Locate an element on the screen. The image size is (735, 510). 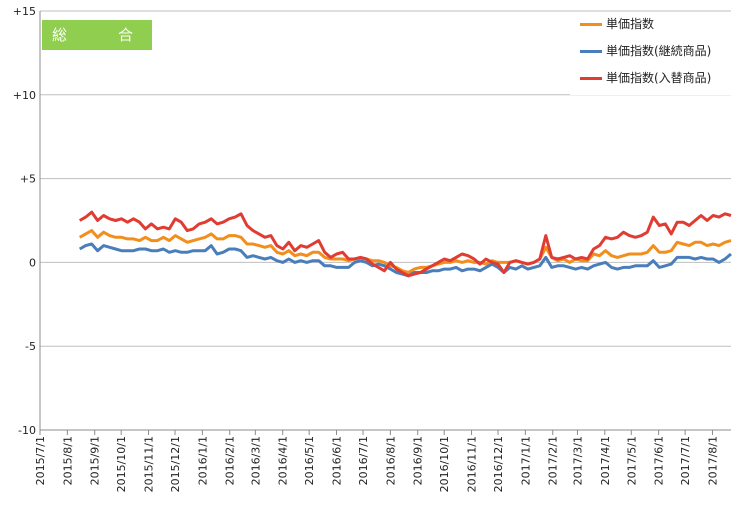
x-tick-label: 2017/4/1 is located at coordinates (605, 460).